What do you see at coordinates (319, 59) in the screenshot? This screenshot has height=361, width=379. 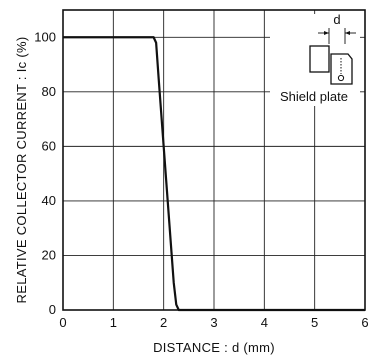 I see `shield-plate-shape` at bounding box center [319, 59].